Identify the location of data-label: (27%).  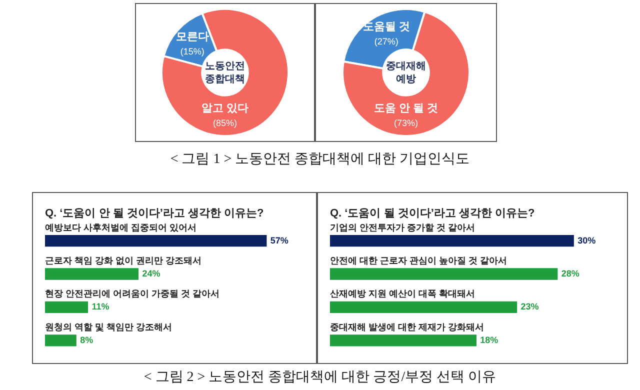
(386, 41).